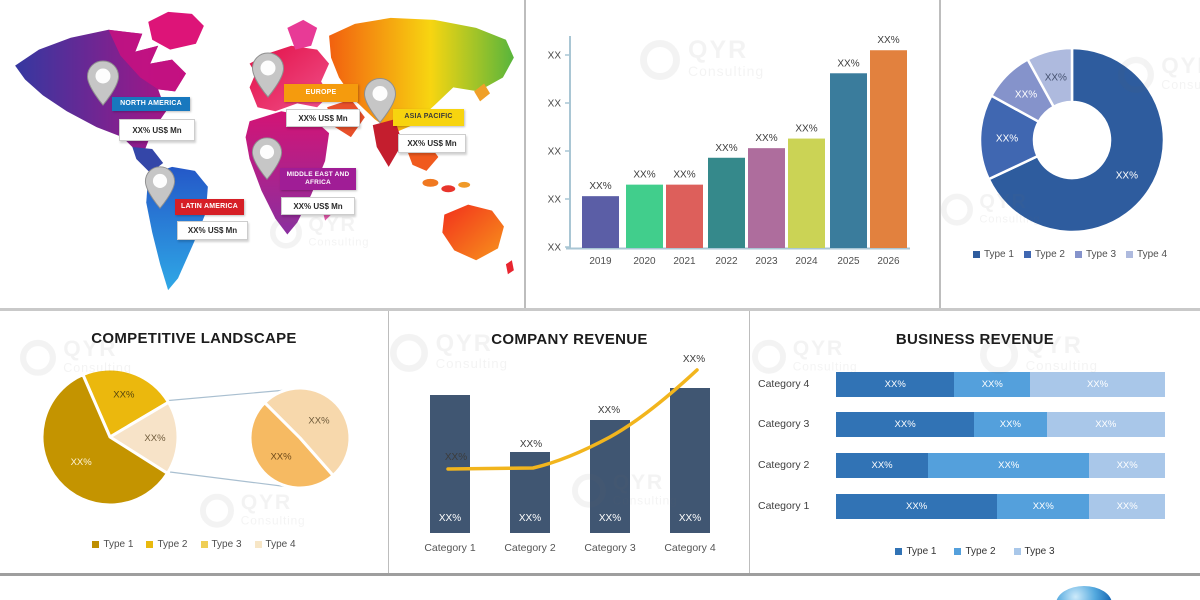  I want to click on stacked-bar-category-1: XX% XX% XX%, so click(1000, 506).